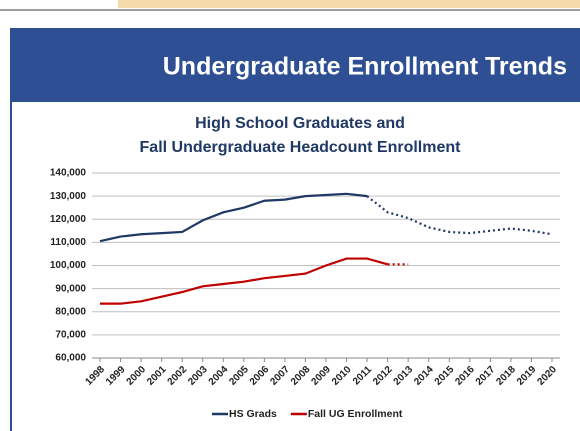 Image resolution: width=580 pixels, height=431 pixels. What do you see at coordinates (365, 67) in the screenshot?
I see `header-title: Undergraduate Enrollment Trends` at bounding box center [365, 67].